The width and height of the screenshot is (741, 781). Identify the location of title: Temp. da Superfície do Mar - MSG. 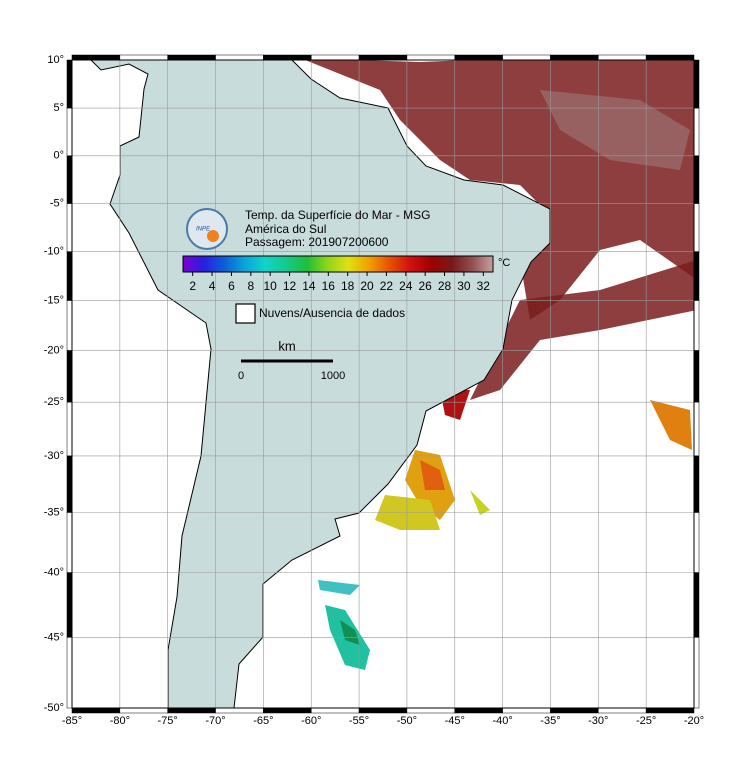
(337, 215).